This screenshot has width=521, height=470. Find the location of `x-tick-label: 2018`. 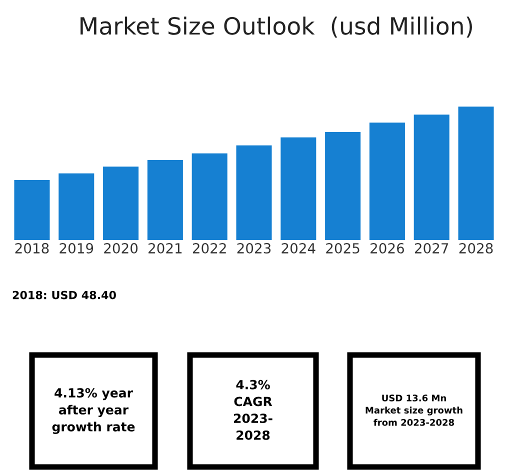

x-tick-label: 2018 is located at coordinates (32, 248).